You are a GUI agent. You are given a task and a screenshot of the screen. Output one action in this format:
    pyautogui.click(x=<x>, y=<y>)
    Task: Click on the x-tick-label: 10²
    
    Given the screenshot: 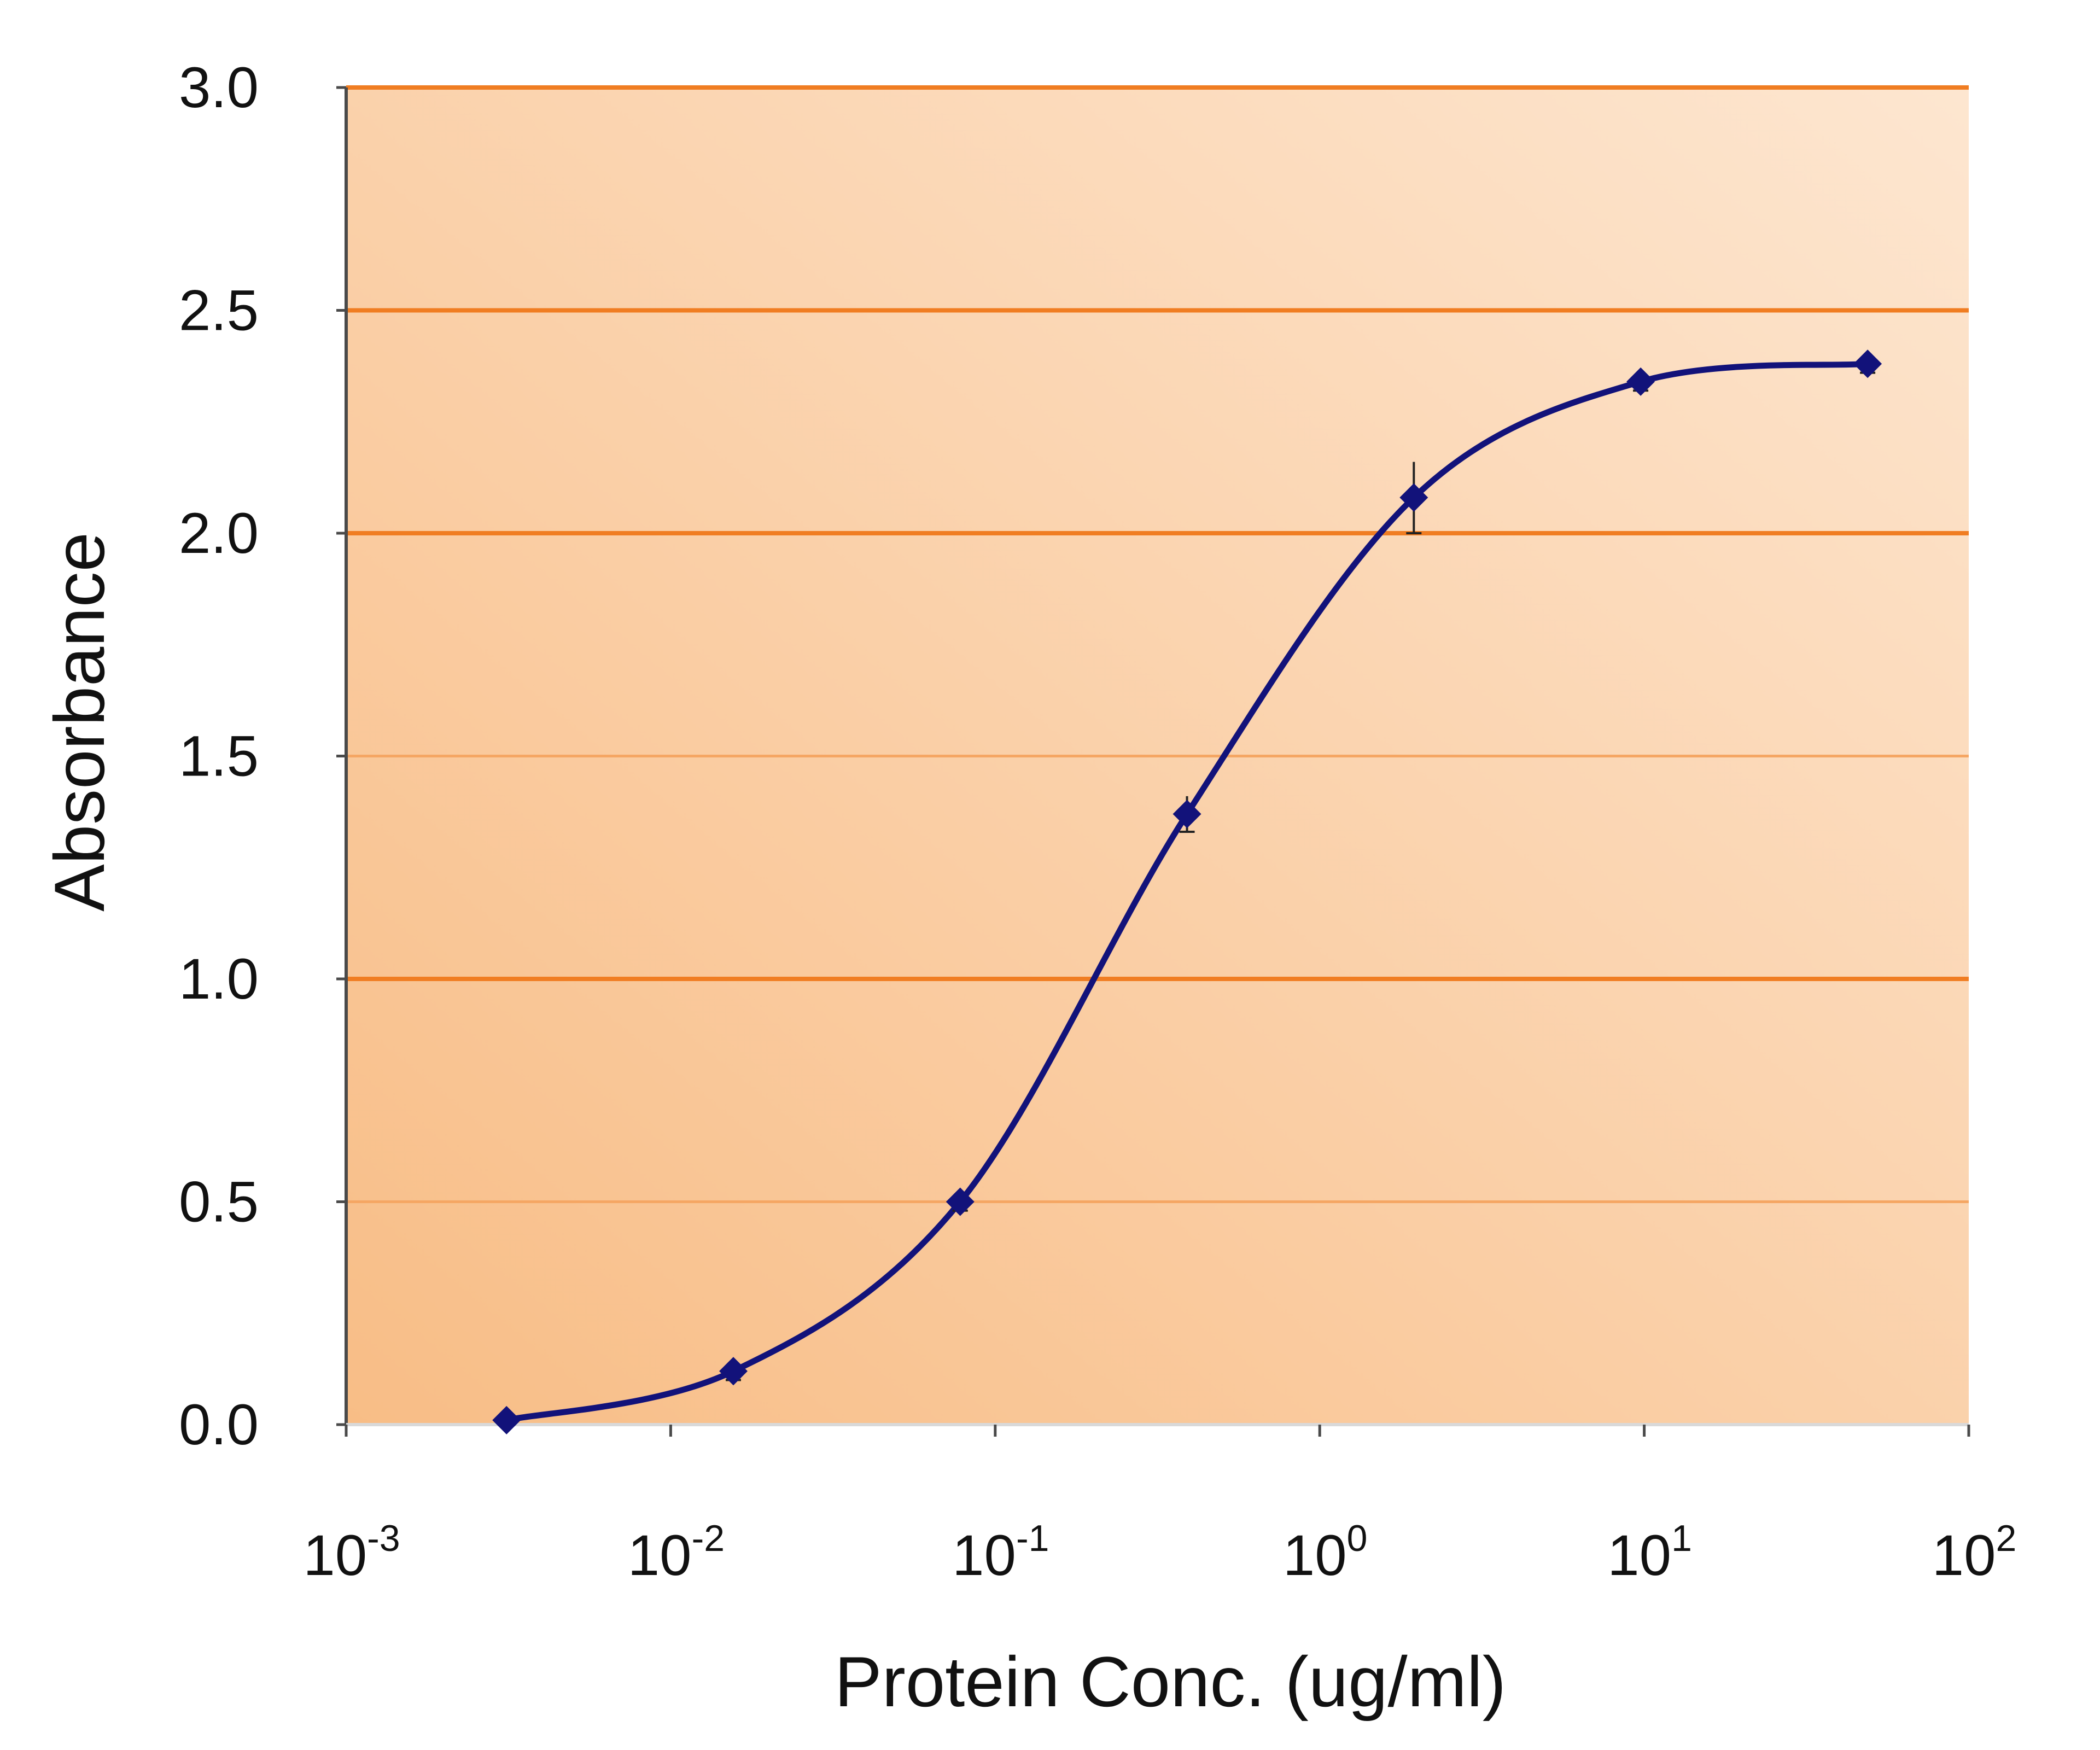 What is the action you would take?
    pyautogui.click(x=1974, y=1553)
    